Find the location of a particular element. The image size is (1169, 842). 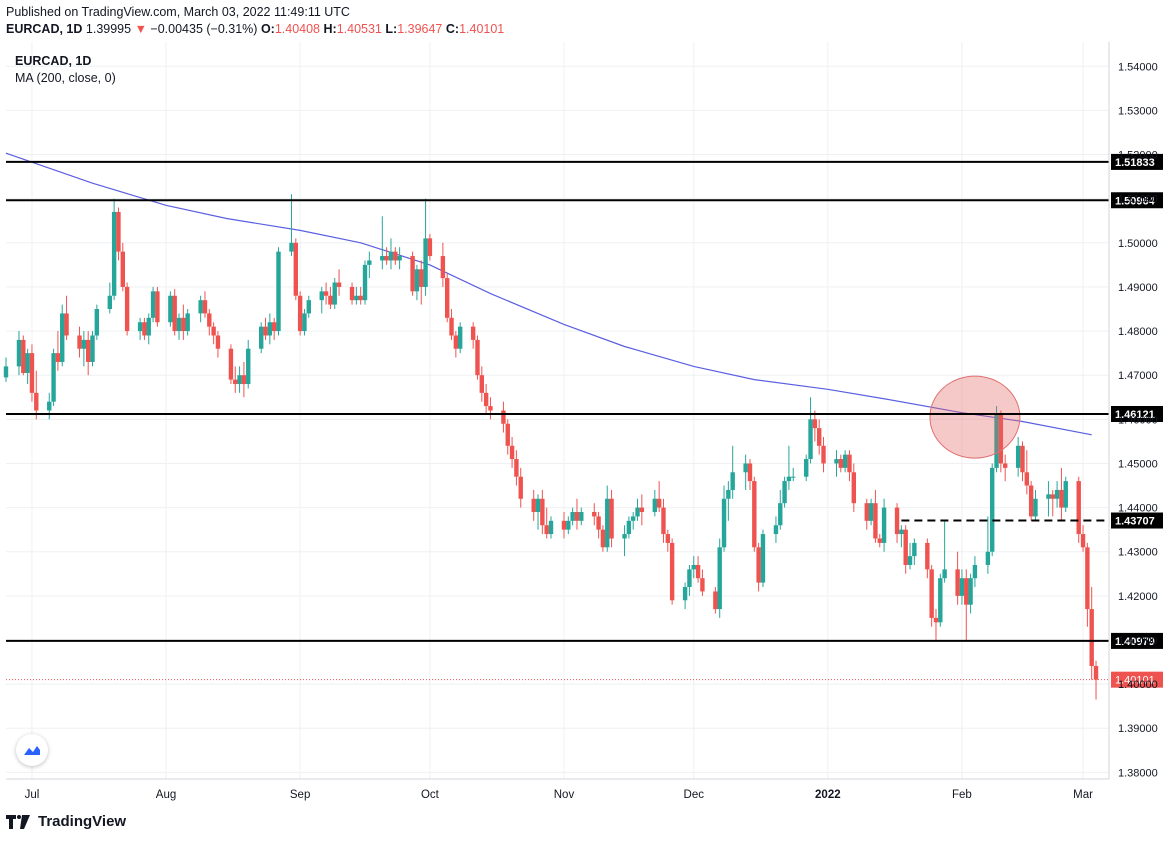

tradingview-logo-icon is located at coordinates (18, 821).